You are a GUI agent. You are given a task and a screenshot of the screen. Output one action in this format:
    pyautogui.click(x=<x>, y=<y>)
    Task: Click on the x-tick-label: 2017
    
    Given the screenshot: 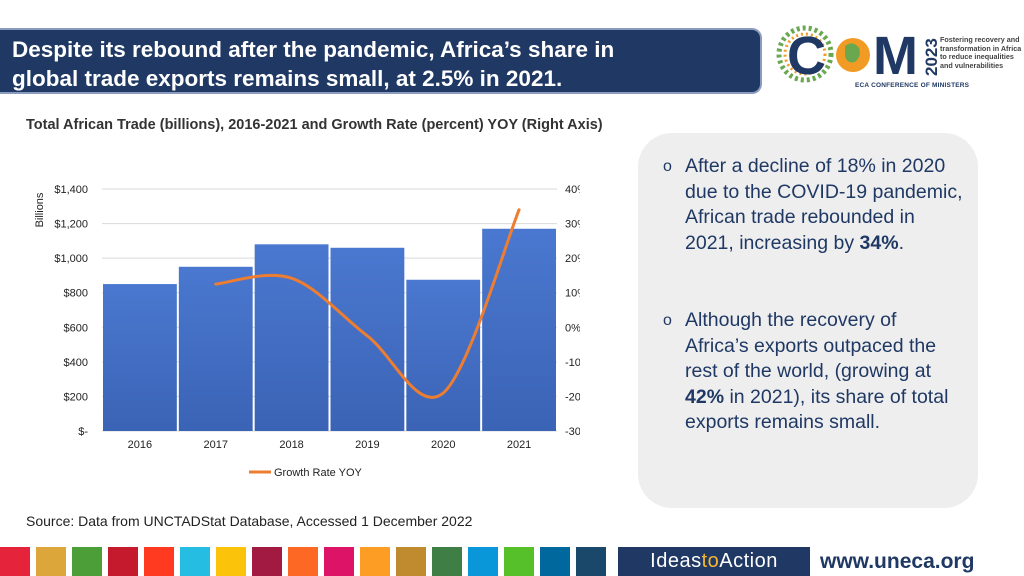 What is the action you would take?
    pyautogui.click(x=216, y=445)
    